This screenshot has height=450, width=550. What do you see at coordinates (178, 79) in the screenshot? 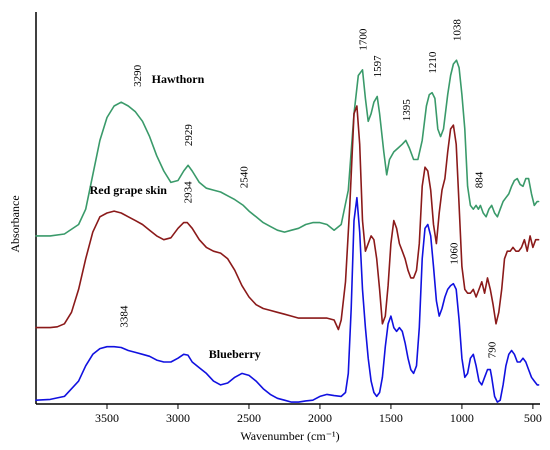
I see `series-label-hawthorn: Hawthorn` at bounding box center [178, 79].